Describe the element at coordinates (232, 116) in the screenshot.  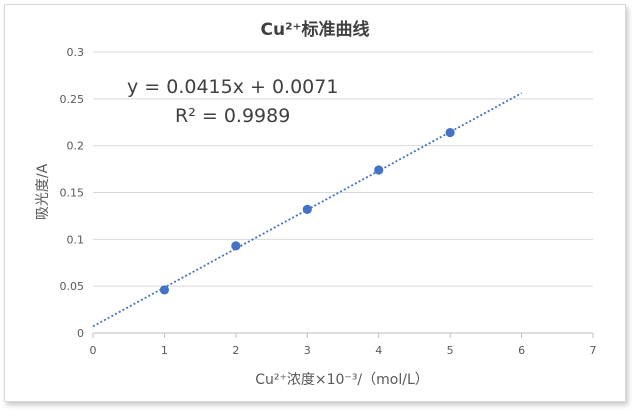
I see `trendline-r-squared: R² = 0.9989` at that location.